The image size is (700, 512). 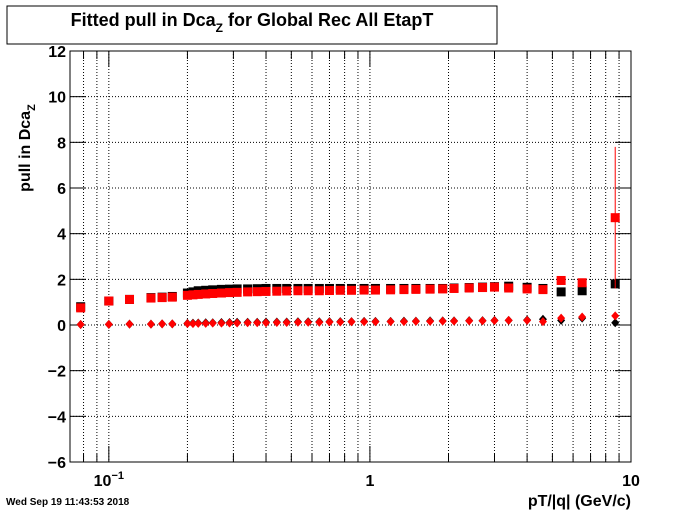 I want to click on x-tick-label: 10−1, so click(x=109, y=480).